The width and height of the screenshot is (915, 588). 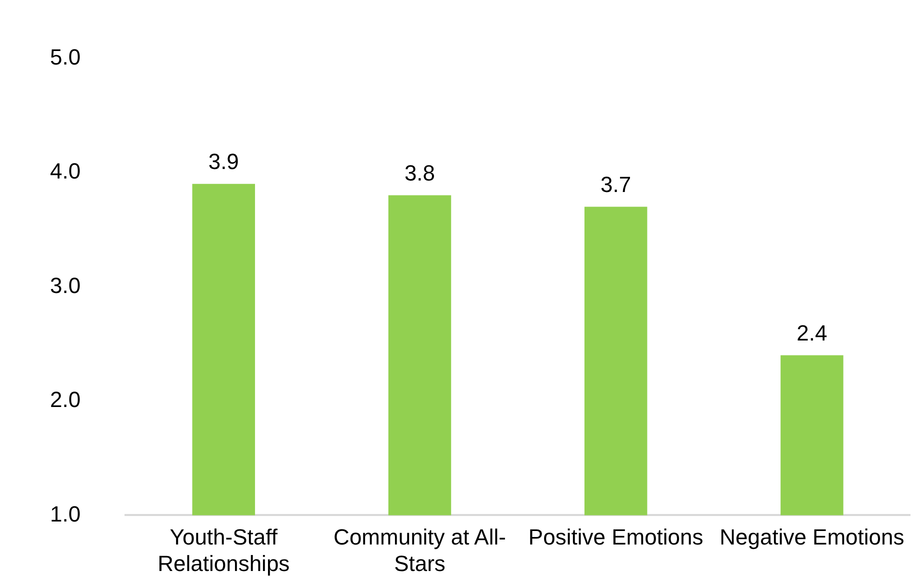 I want to click on x-tick-label: Positive Emotions, so click(x=616, y=537).